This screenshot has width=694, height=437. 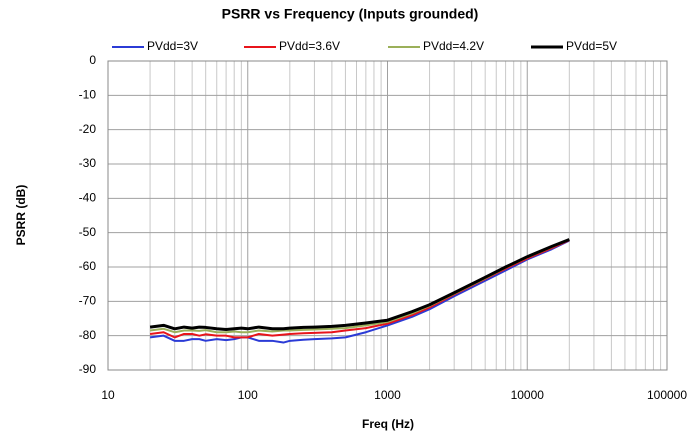 What do you see at coordinates (88, 266) in the screenshot?
I see `y-tick-label: -60` at bounding box center [88, 266].